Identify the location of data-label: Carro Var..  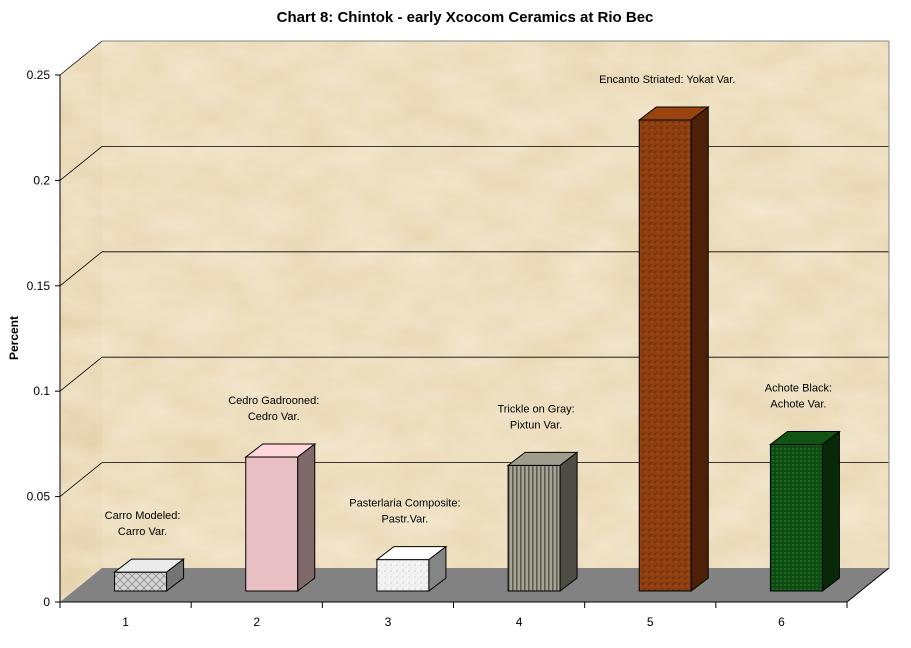
(142, 532).